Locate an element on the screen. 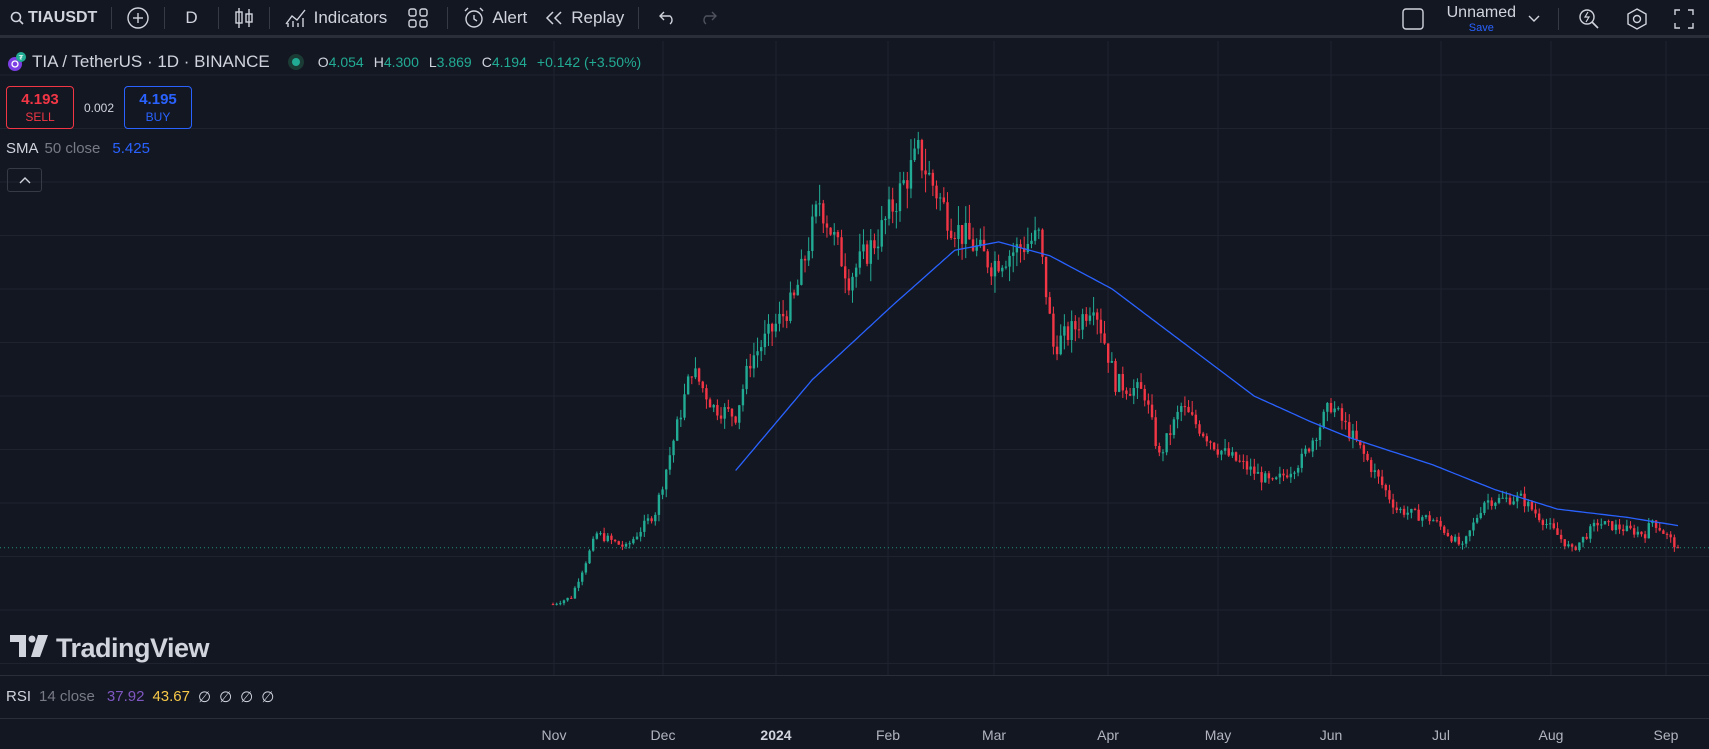 Image resolution: width=1709 pixels, height=749 pixels. sma-value: 5.425 is located at coordinates (131, 148).